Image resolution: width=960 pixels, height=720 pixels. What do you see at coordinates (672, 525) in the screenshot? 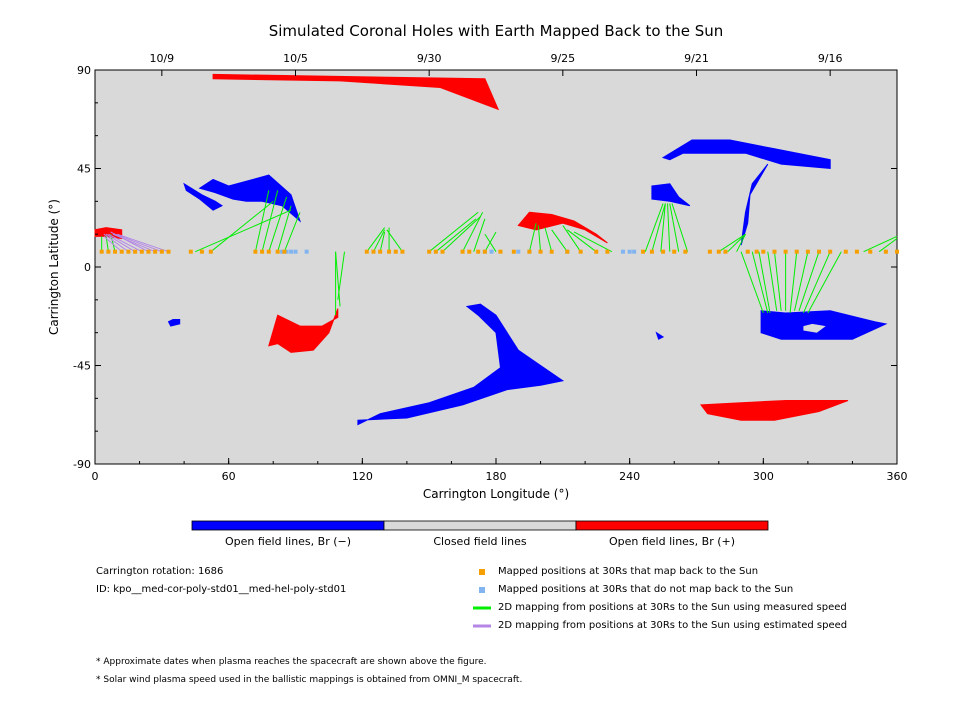
I see `colorbar-positive` at bounding box center [672, 525].